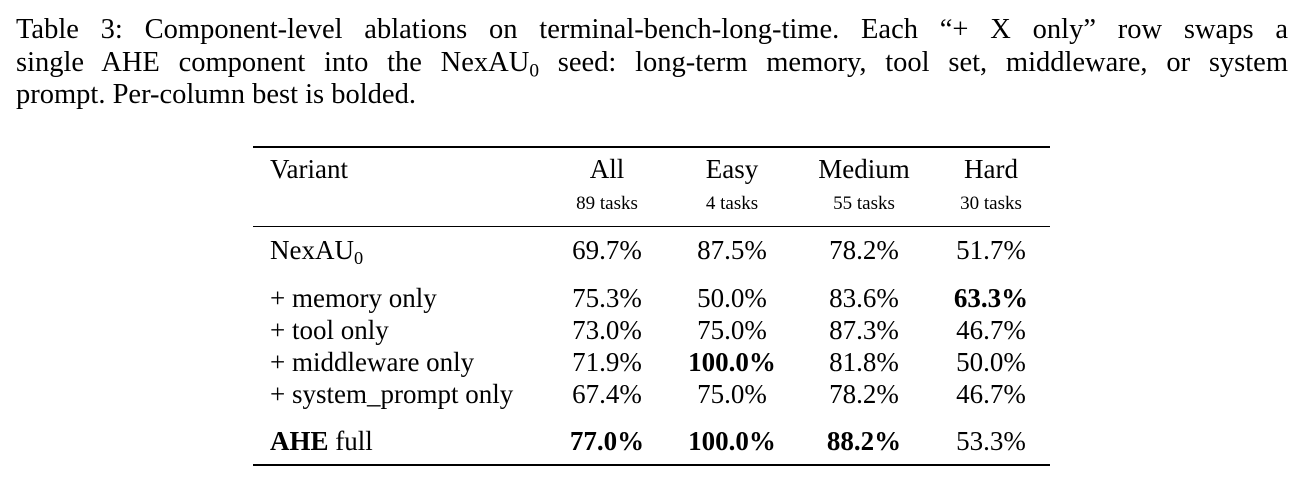 This screenshot has width=1298, height=482. Describe the element at coordinates (732, 394) in the screenshot. I see `cell-system-prompt-easy: 75.0%` at that location.